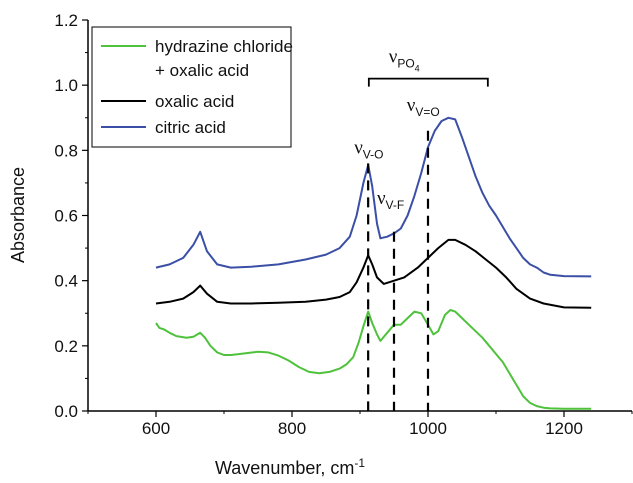  Describe the element at coordinates (373, 359) in the screenshot. I see `series-line-hydrazine` at that location.